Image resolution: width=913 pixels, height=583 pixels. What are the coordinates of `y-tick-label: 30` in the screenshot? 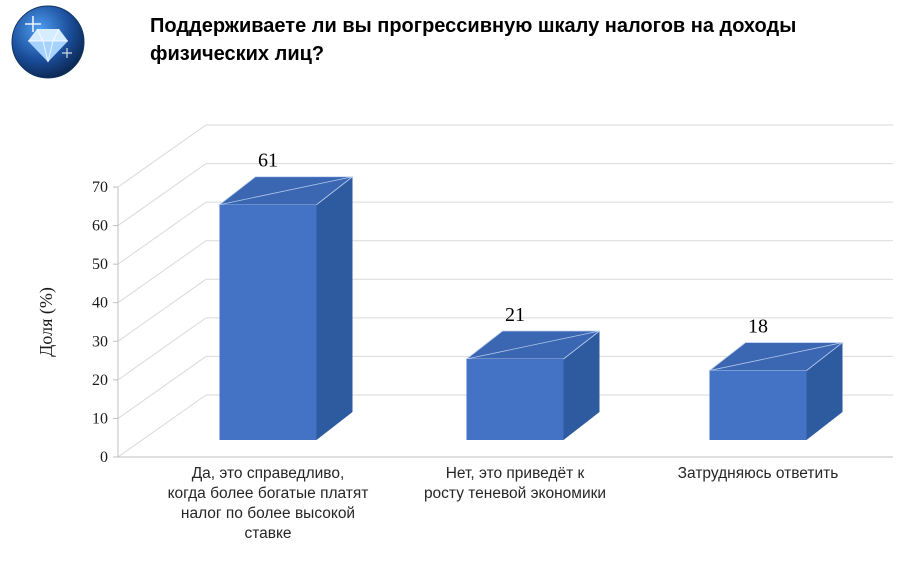 It's located at (100, 341).